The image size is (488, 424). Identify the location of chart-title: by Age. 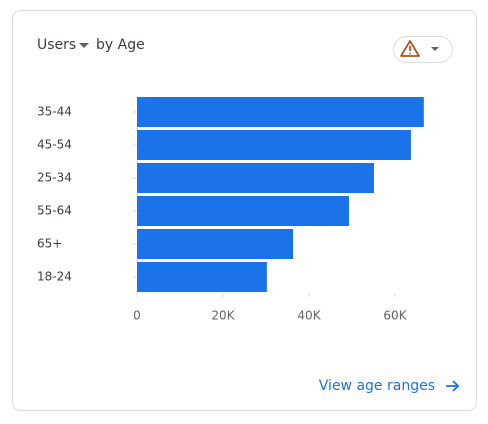
(120, 45).